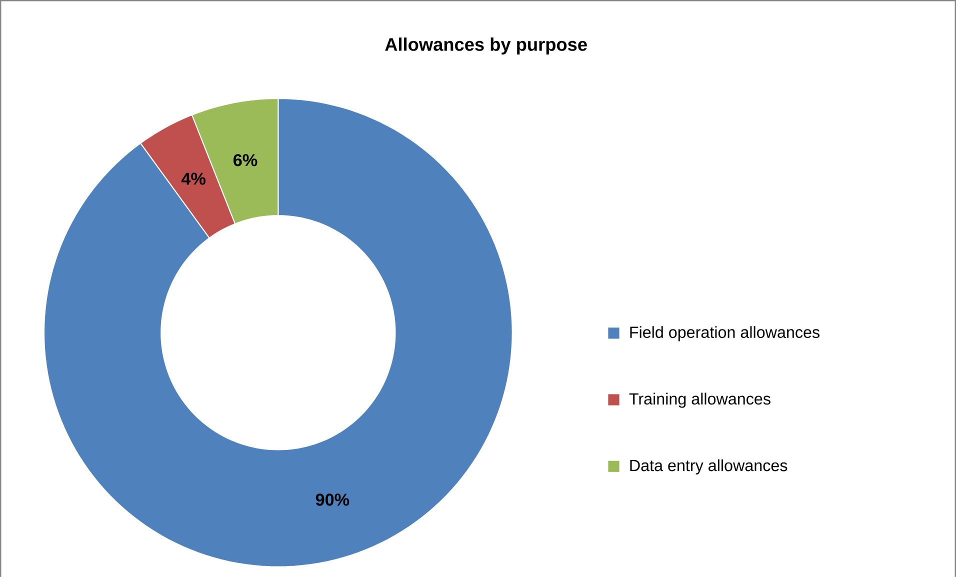 The height and width of the screenshot is (578, 956). What do you see at coordinates (699, 400) in the screenshot?
I see `legend-label: Training allowances` at bounding box center [699, 400].